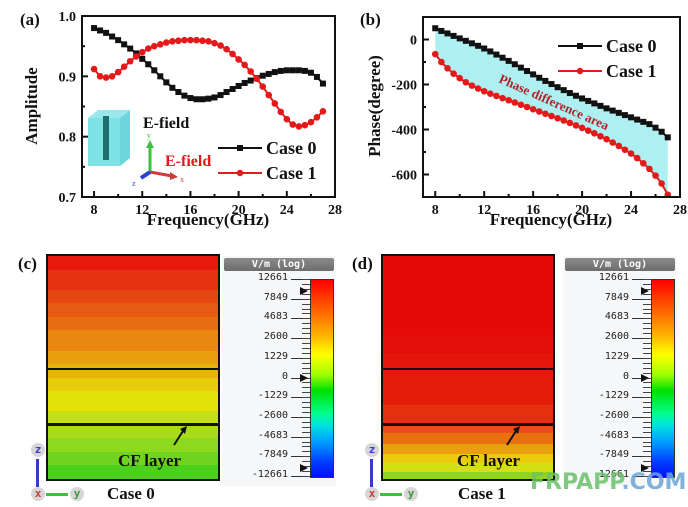  I want to click on panel-d-label: (d), so click(362, 263).